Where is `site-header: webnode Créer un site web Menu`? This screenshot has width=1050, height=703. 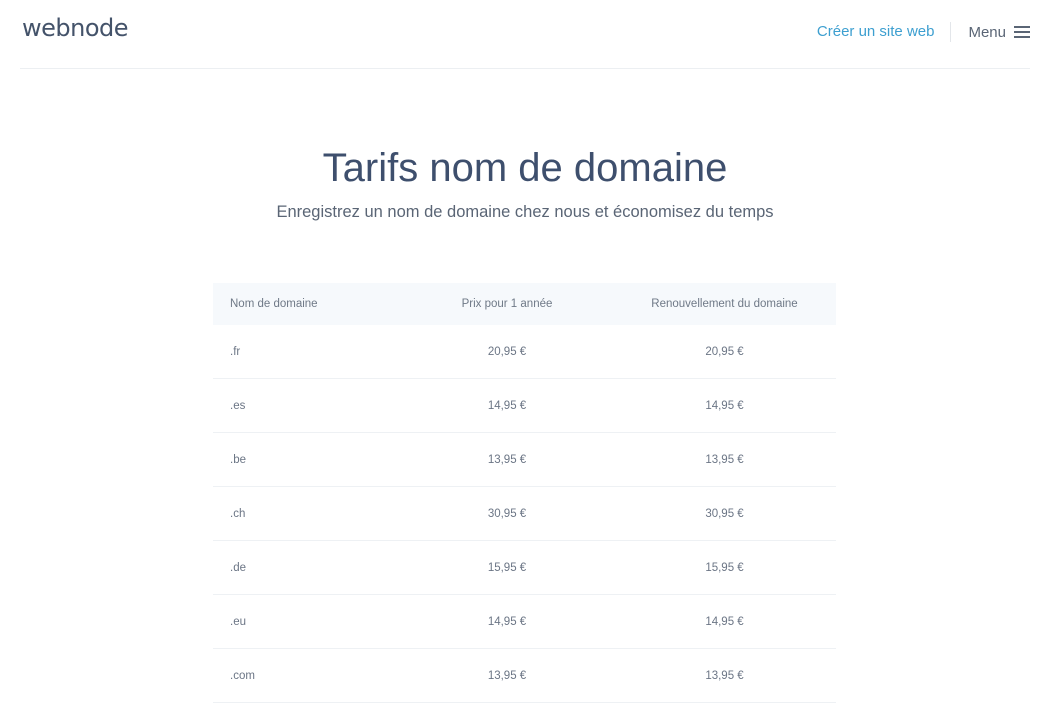
site-header: webnode Créer un site web Menu is located at coordinates (525, 34).